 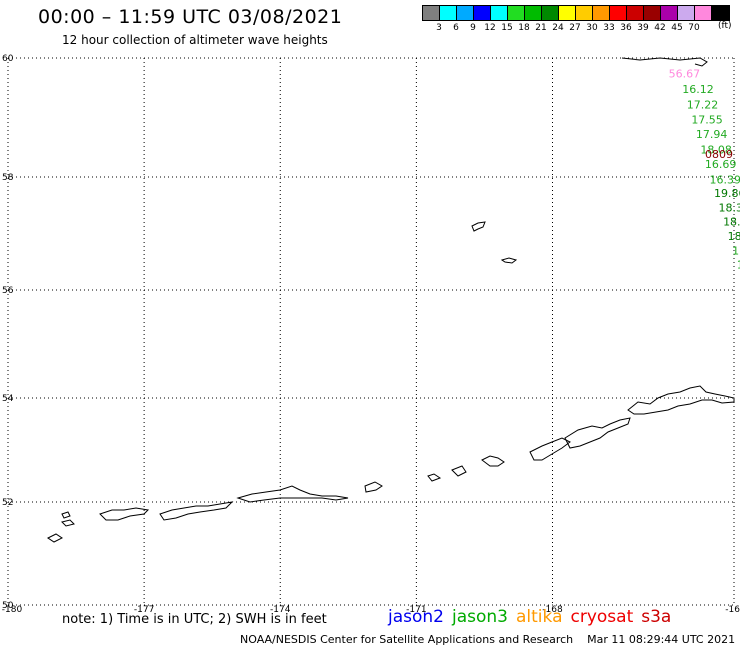 What do you see at coordinates (729, 208) in the screenshot?
I see `wave-height-value: 18.32` at bounding box center [729, 208].